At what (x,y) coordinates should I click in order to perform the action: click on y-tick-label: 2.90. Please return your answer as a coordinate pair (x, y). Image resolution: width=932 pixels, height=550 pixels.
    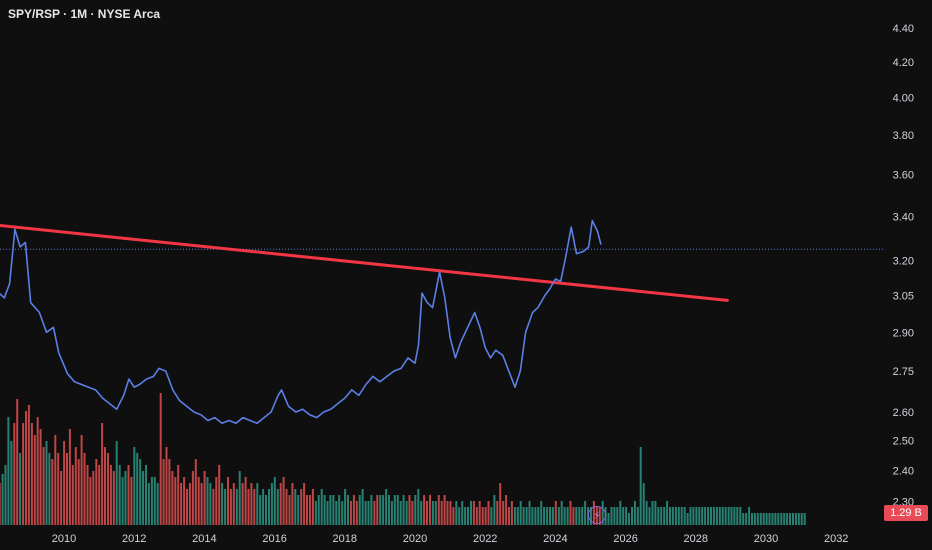
    Looking at the image, I should click on (903, 333).